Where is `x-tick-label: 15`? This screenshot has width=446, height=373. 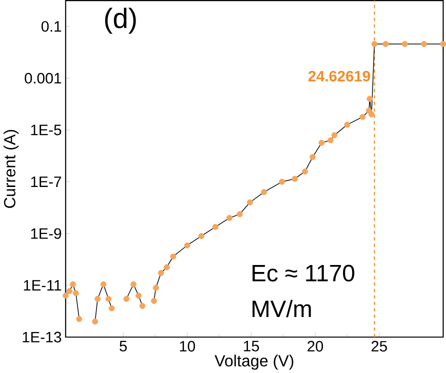 x-tick-label: 15 is located at coordinates (251, 346).